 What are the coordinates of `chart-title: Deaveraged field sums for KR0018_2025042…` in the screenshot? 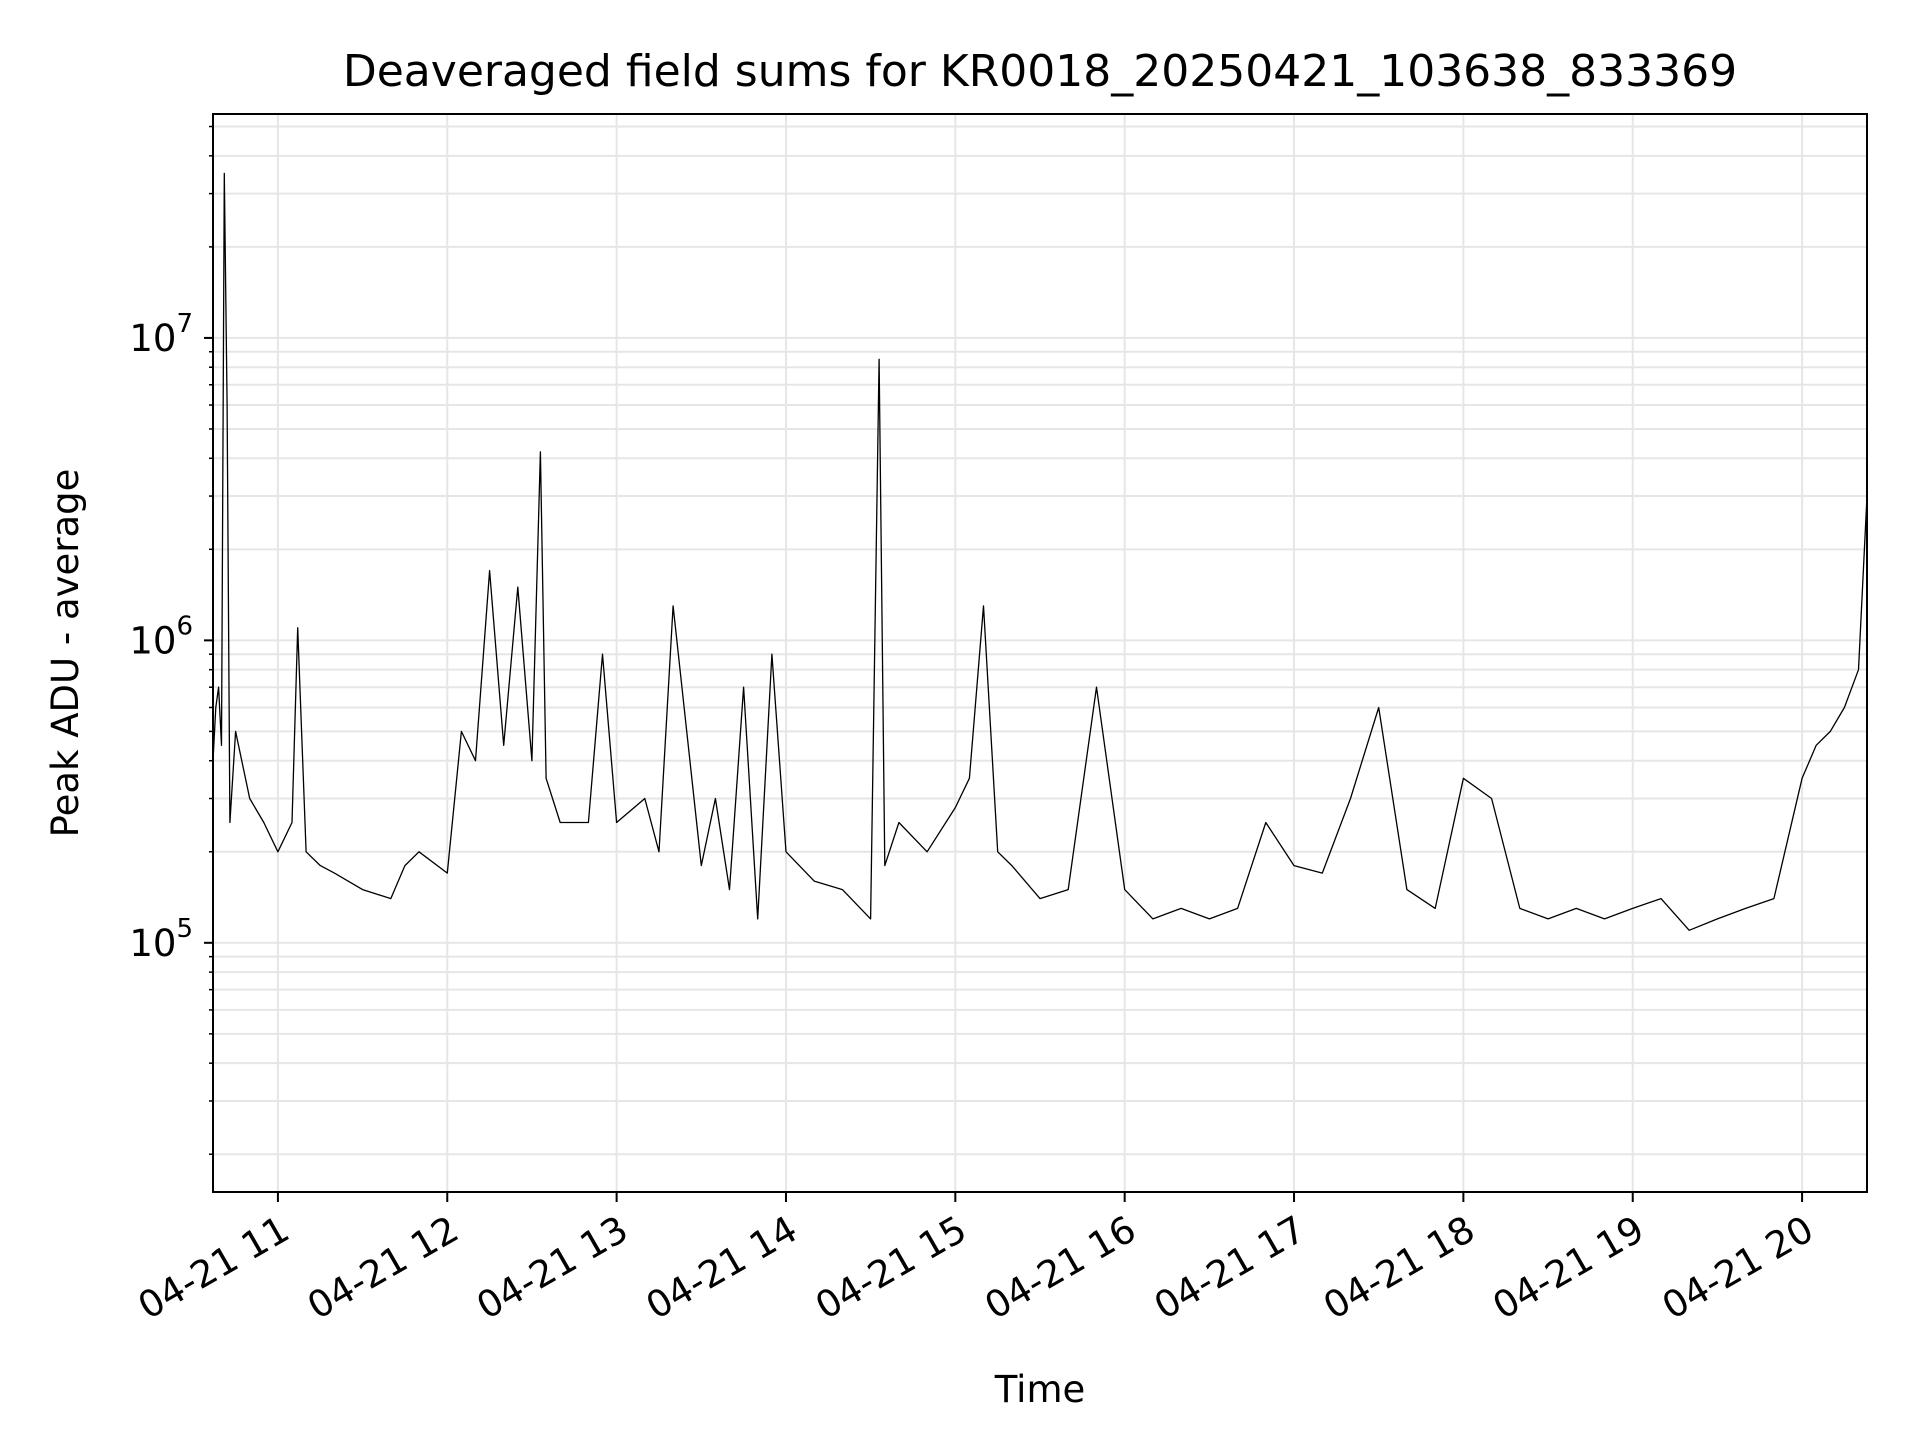 It's located at (1040, 71).